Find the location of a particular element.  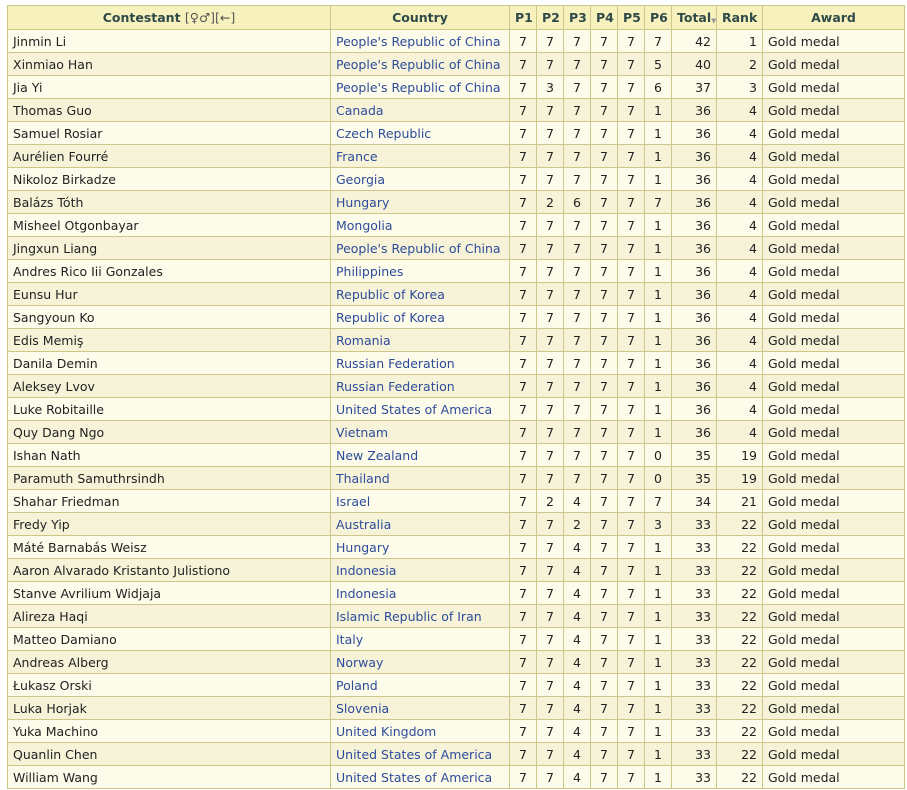

contestant-name: Eunsu Hur is located at coordinates (169, 294).